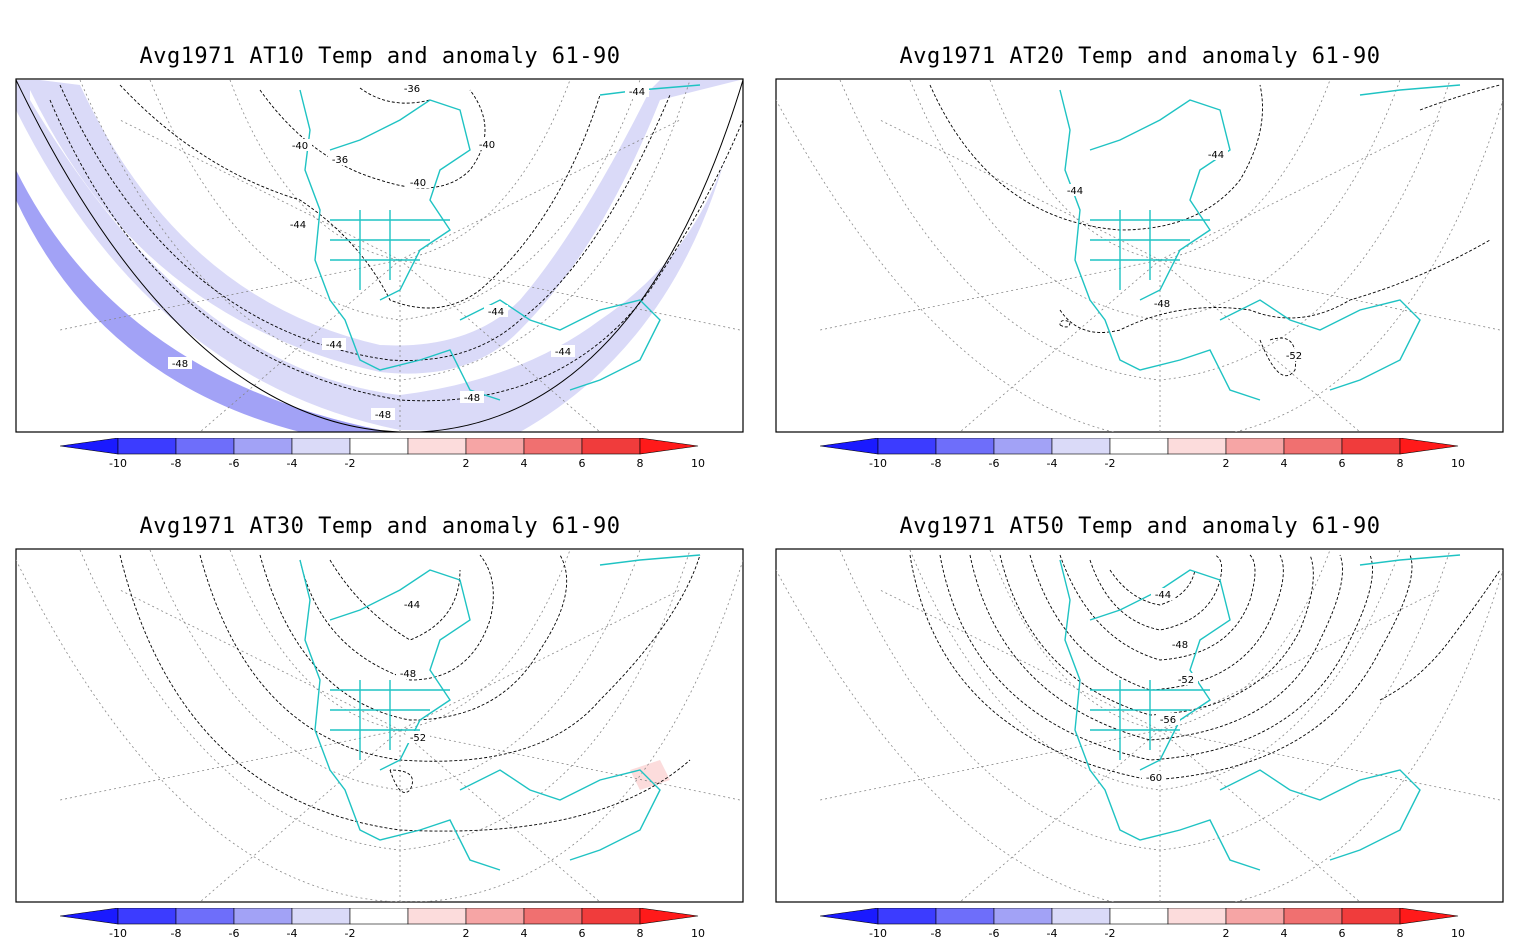 The width and height of the screenshot is (1520, 942). Describe the element at coordinates (1140, 56) in the screenshot. I see `panel-title: Avg1971 AT20 Temp and anomaly 61-90` at that location.